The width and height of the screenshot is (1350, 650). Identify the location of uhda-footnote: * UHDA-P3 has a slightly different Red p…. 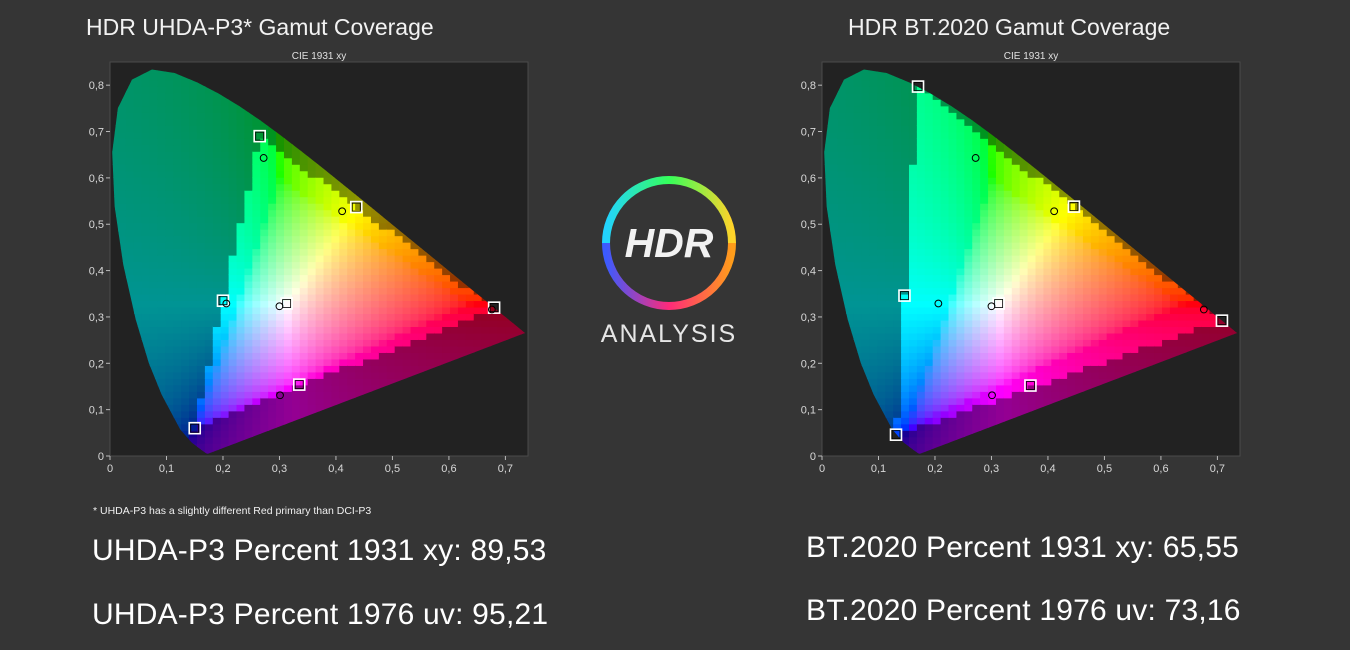
(232, 511).